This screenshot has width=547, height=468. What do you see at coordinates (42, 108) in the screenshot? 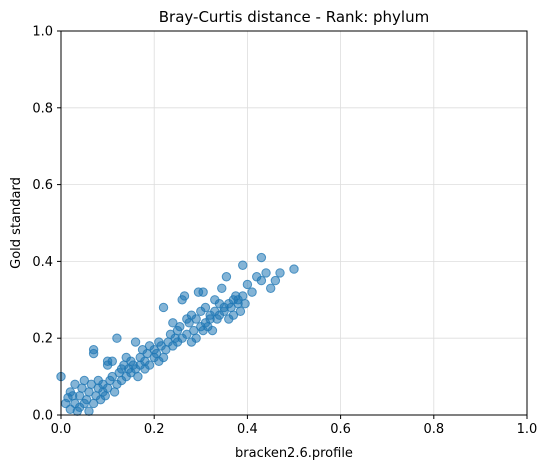
I see `y-tick-label: 0.8` at bounding box center [42, 108].